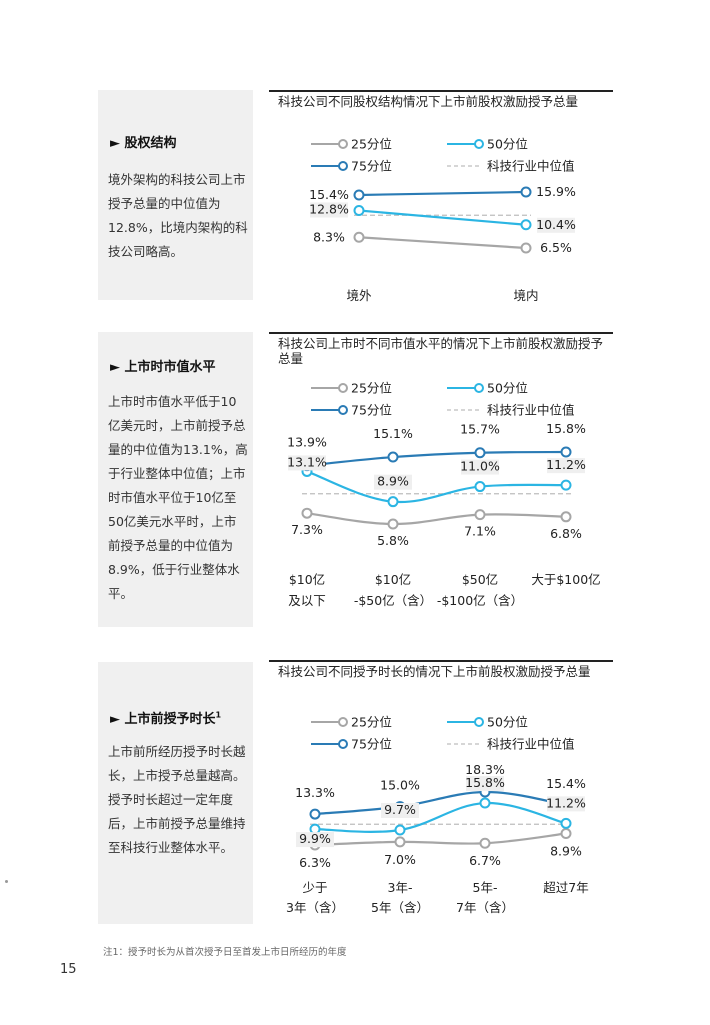 This screenshot has width=710, height=1025. What do you see at coordinates (307, 442) in the screenshot?
I see `data-label-p75: 13.9%` at bounding box center [307, 442].